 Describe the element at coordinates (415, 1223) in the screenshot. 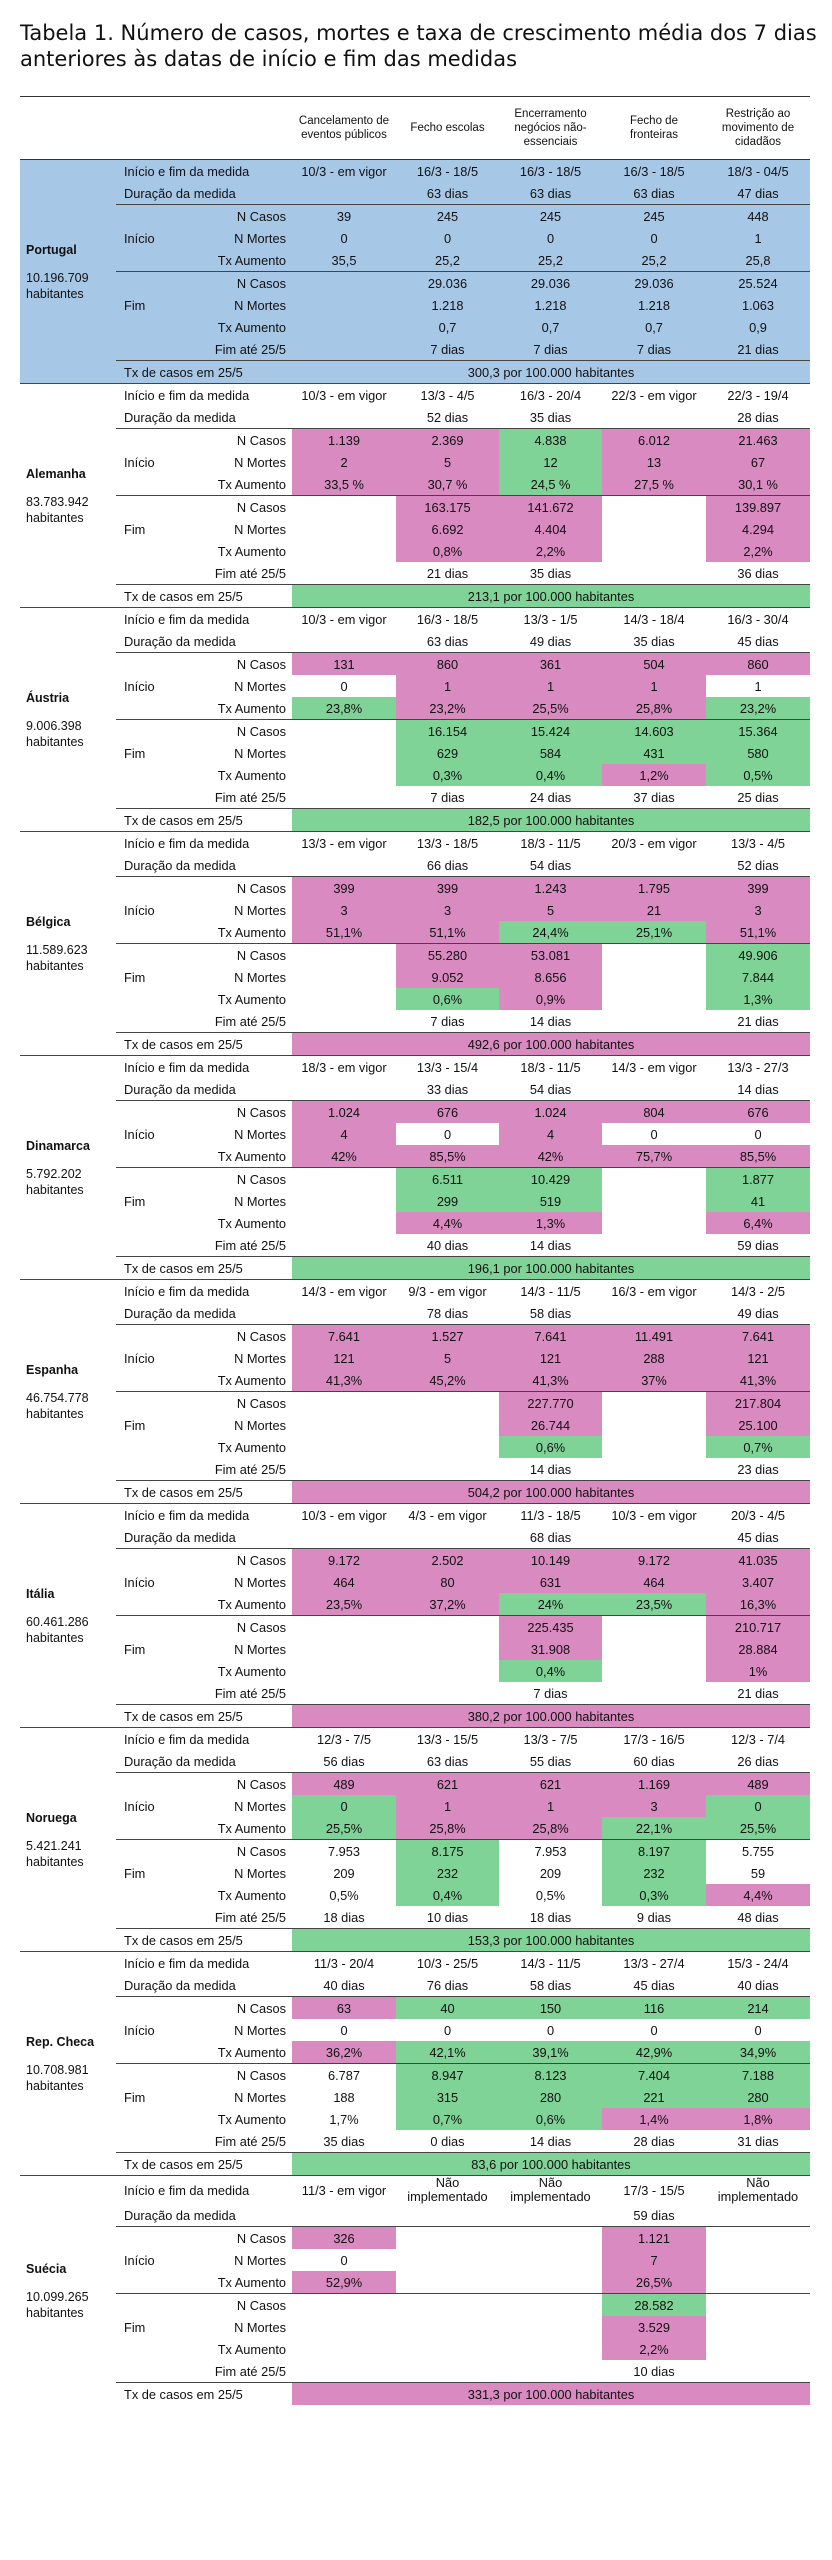

I see `end-growth: Tx Aumento 4,4% 1,3% 6,4%` at that location.